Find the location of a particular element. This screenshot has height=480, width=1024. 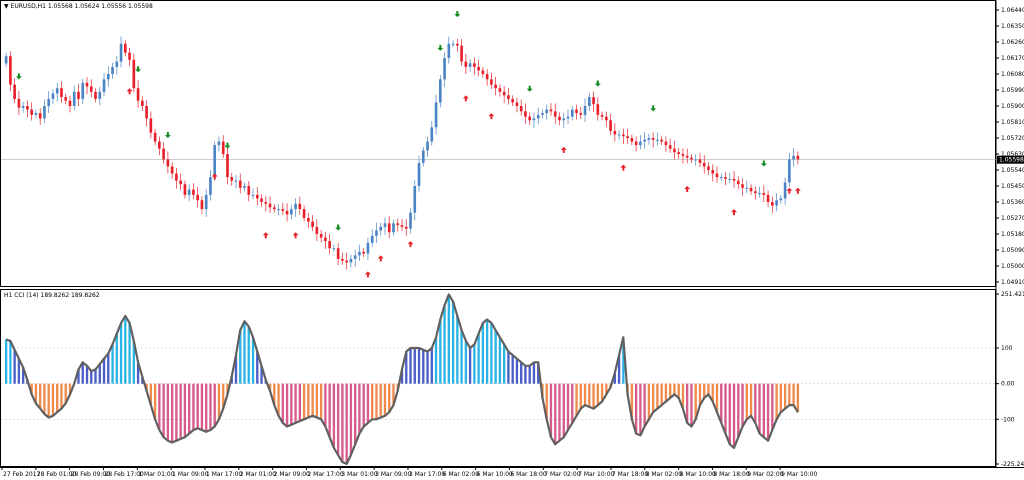

cci-axis-label: 100 is located at coordinates (1007, 348).